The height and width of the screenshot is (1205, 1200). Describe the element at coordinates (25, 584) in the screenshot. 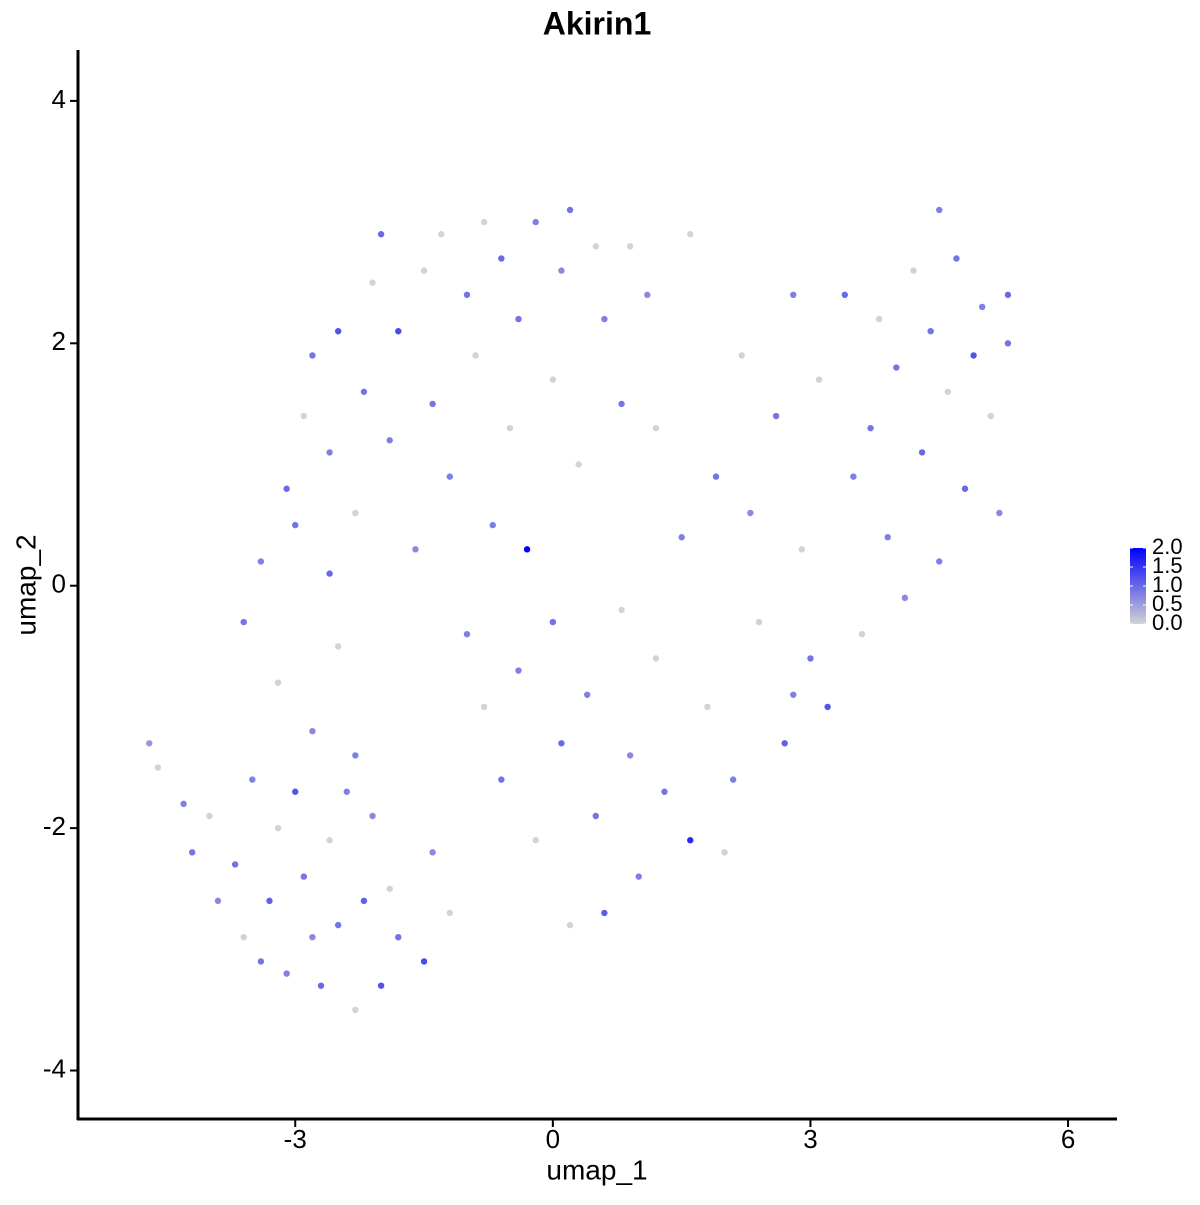

I see `y-axis-title: umap_2` at that location.